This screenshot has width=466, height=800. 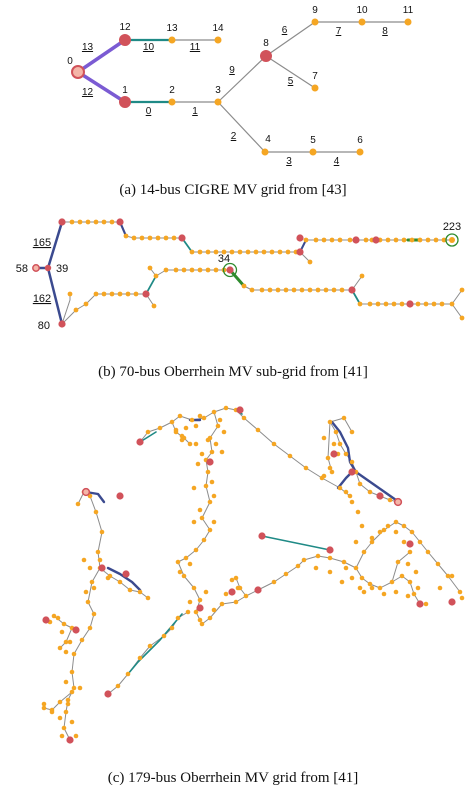 What do you see at coordinates (234, 136) in the screenshot?
I see `edge-label-2: 2` at bounding box center [234, 136].